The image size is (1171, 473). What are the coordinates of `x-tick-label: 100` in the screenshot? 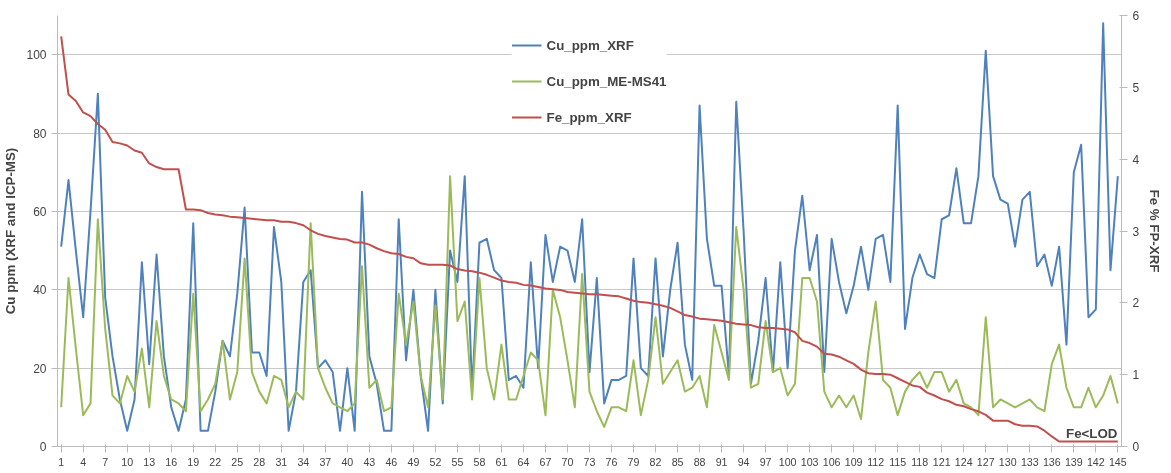 It's located at (787, 461).